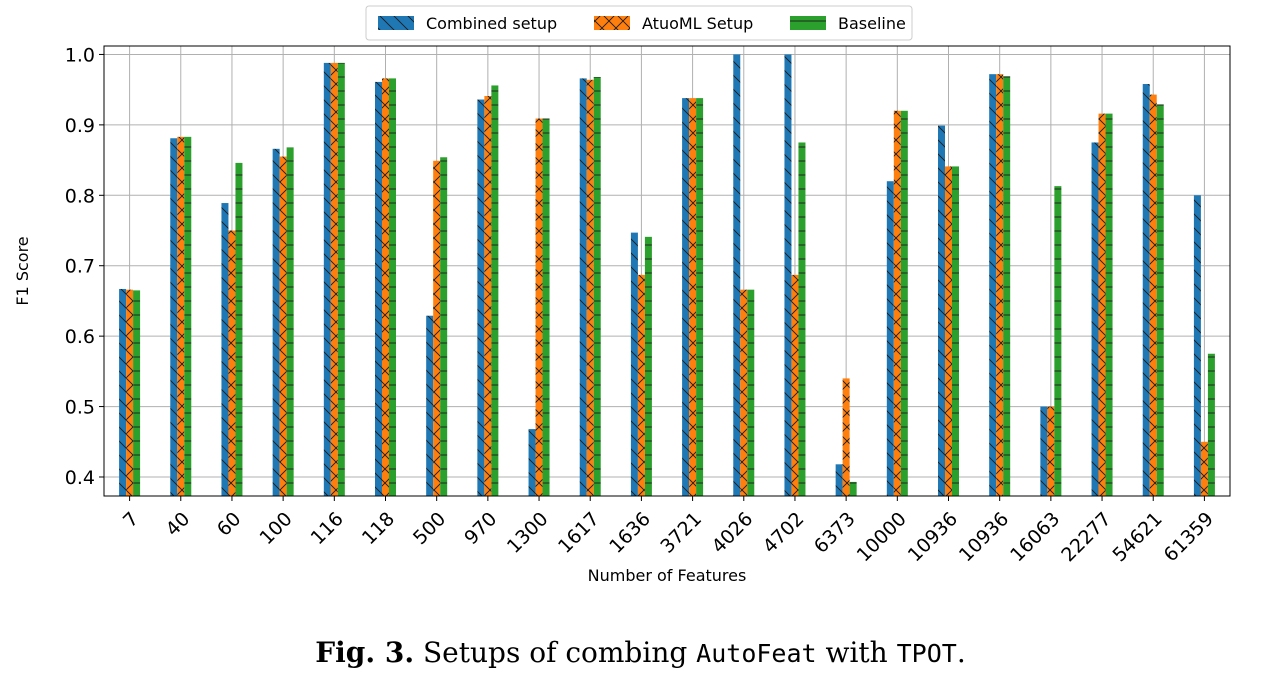  I want to click on x-tick-label: 1617, so click(579, 533).